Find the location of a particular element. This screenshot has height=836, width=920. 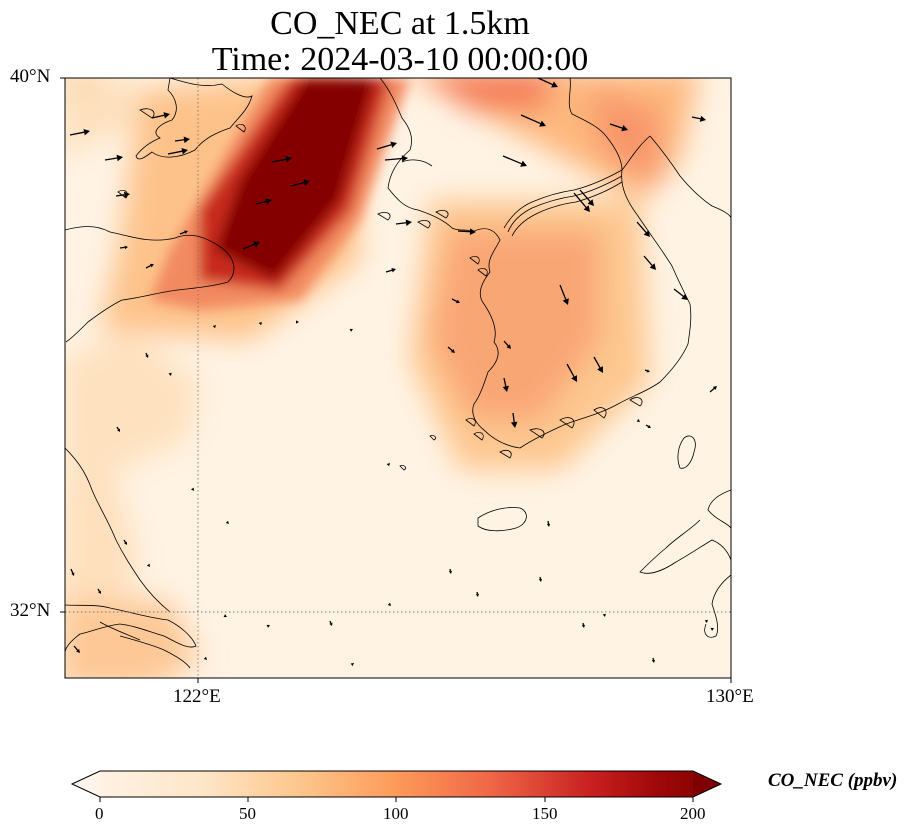

lat-tick-label: 40°N is located at coordinates (30, 76).